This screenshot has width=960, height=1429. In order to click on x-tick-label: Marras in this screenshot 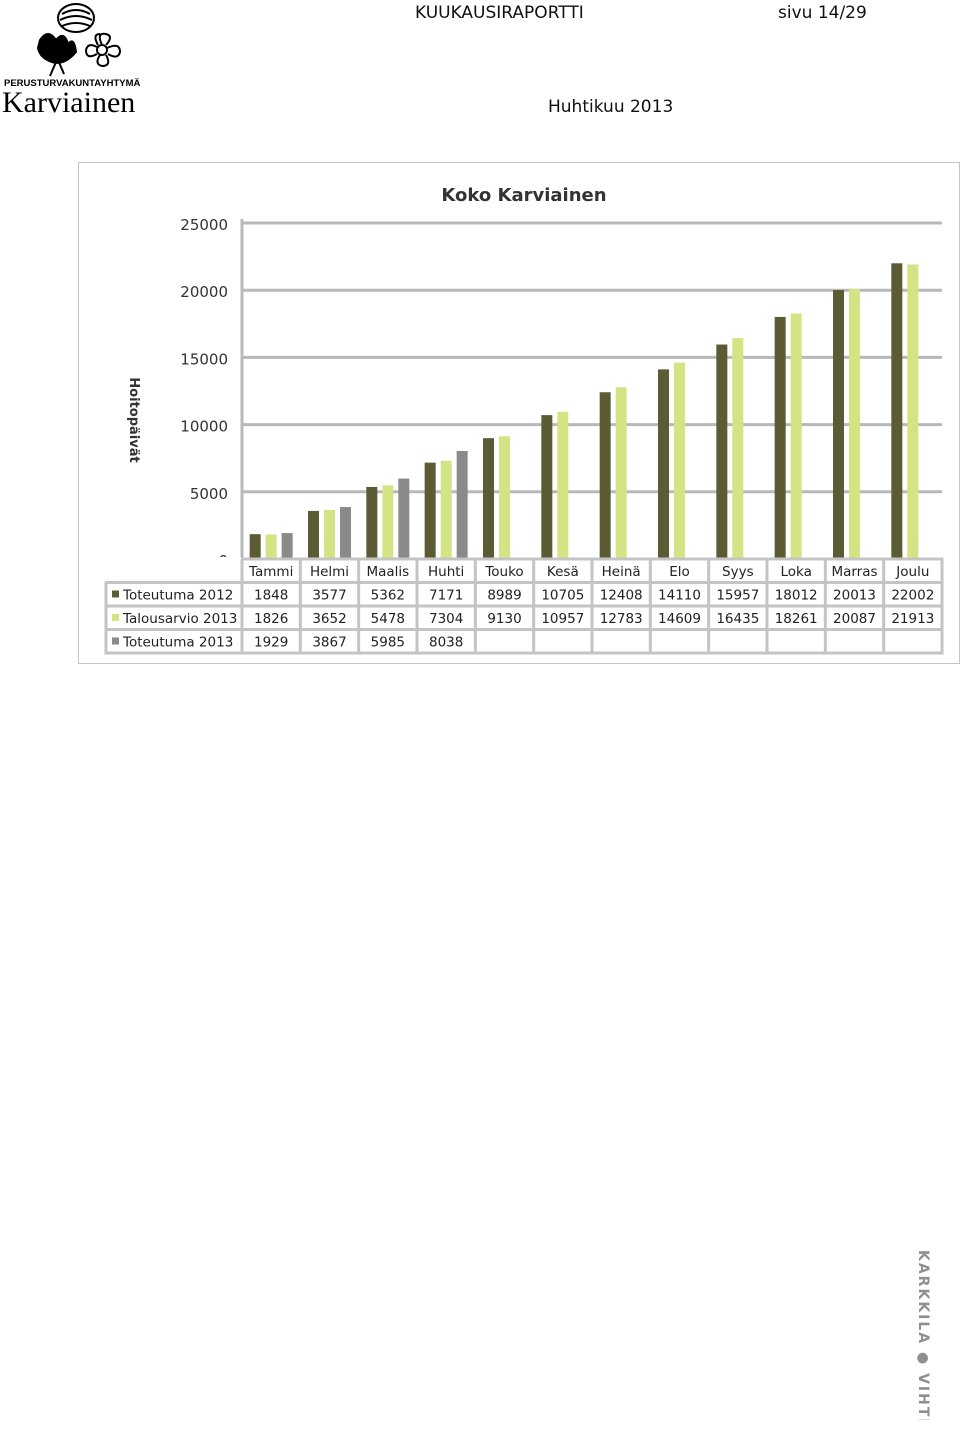, I will do `click(854, 572)`.